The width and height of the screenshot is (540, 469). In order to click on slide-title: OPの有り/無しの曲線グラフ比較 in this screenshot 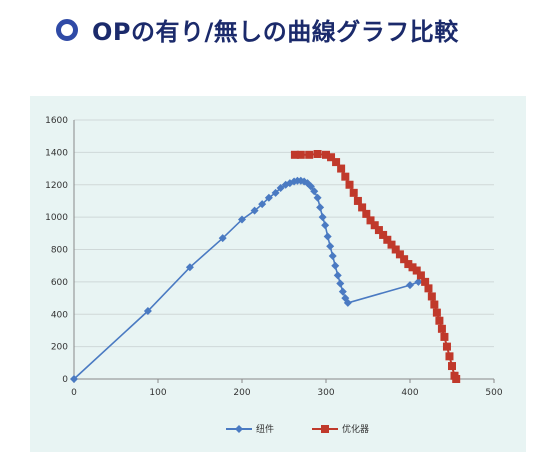, I will do `click(275, 32)`.